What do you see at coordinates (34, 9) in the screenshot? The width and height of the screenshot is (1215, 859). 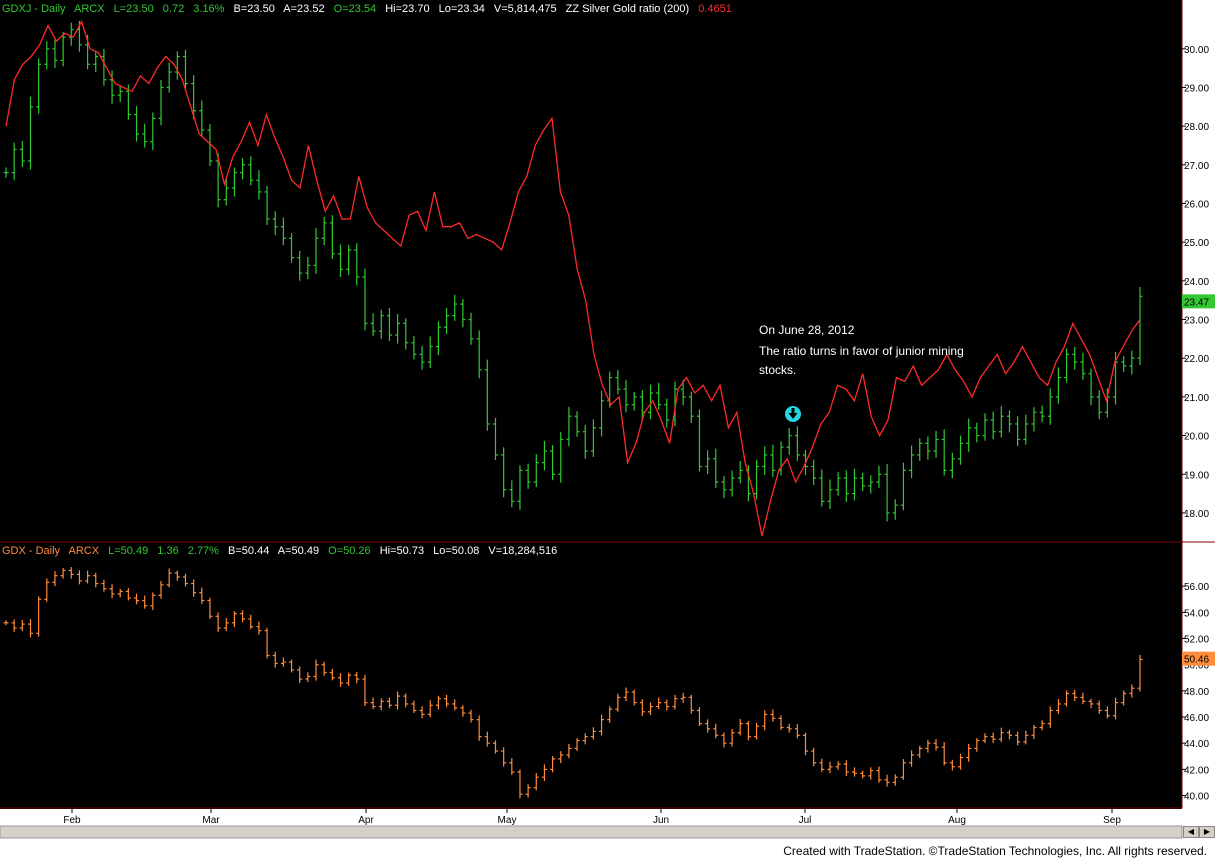 I see `gdxj-symbol: GDXJ - Daily` at bounding box center [34, 9].